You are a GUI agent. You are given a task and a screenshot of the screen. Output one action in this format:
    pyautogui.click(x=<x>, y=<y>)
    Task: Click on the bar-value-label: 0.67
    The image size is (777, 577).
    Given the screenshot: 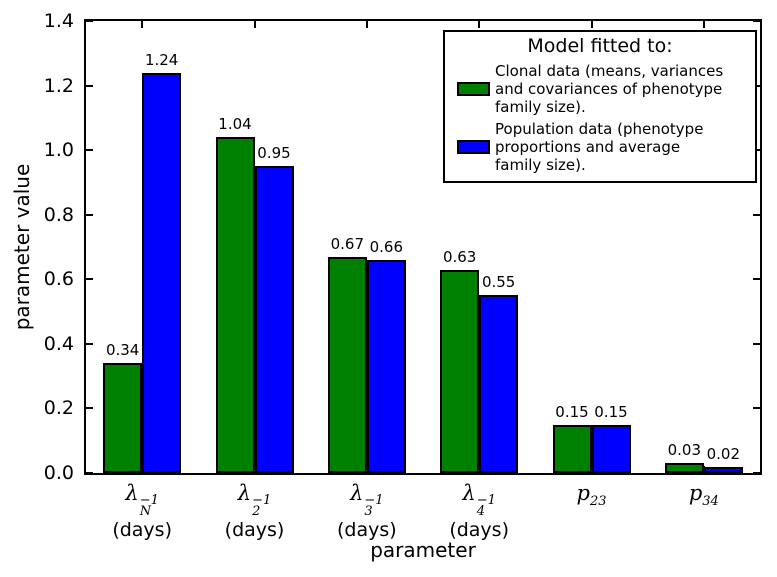 What is the action you would take?
    pyautogui.click(x=347, y=244)
    